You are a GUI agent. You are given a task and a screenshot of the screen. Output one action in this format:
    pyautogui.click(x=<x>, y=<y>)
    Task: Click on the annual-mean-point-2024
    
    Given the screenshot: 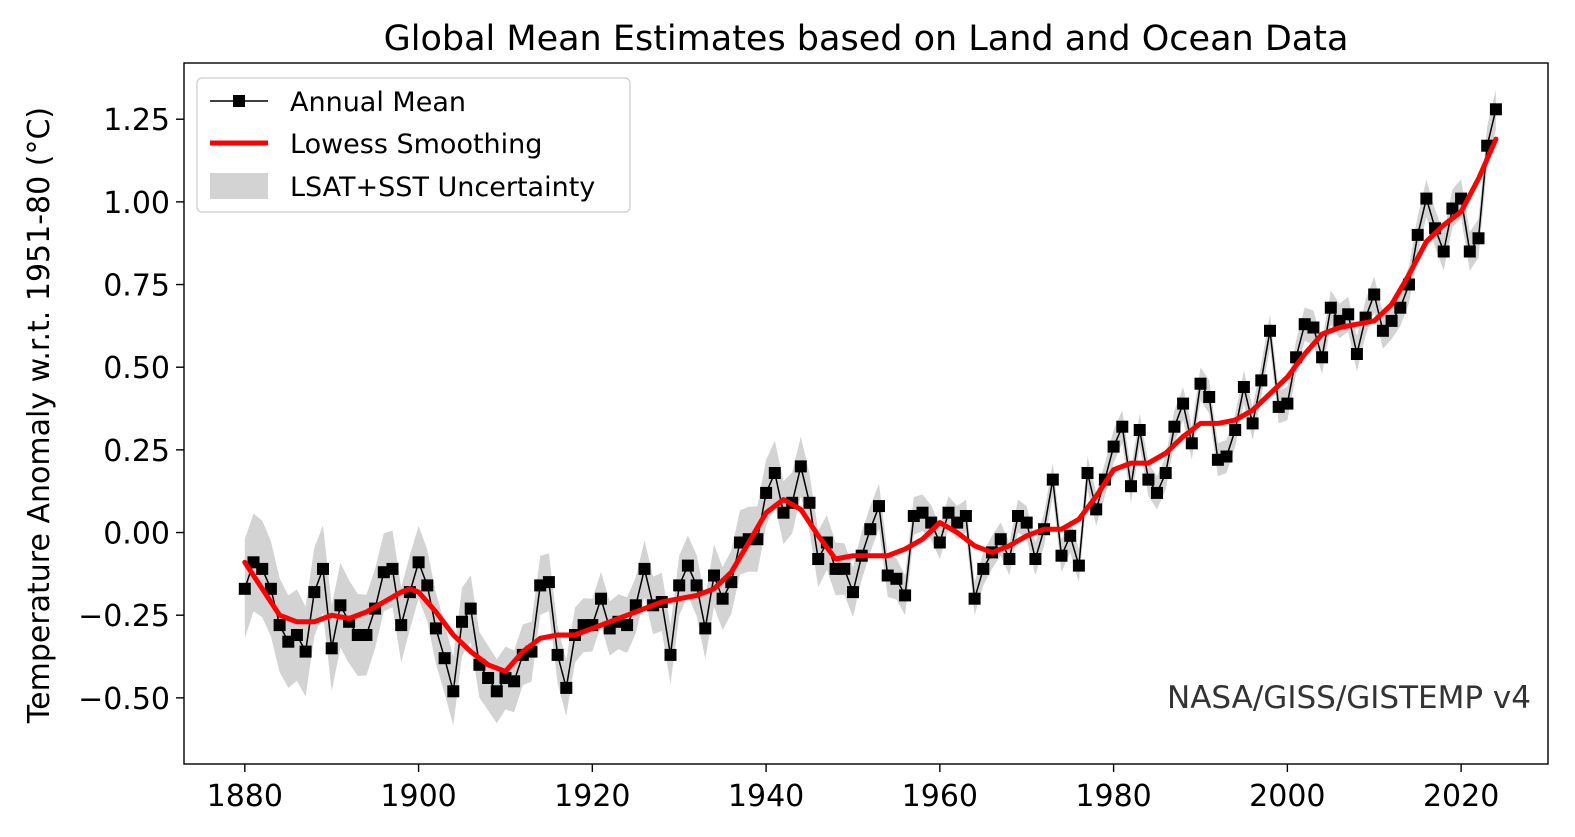 What is the action you would take?
    pyautogui.click(x=1495, y=109)
    